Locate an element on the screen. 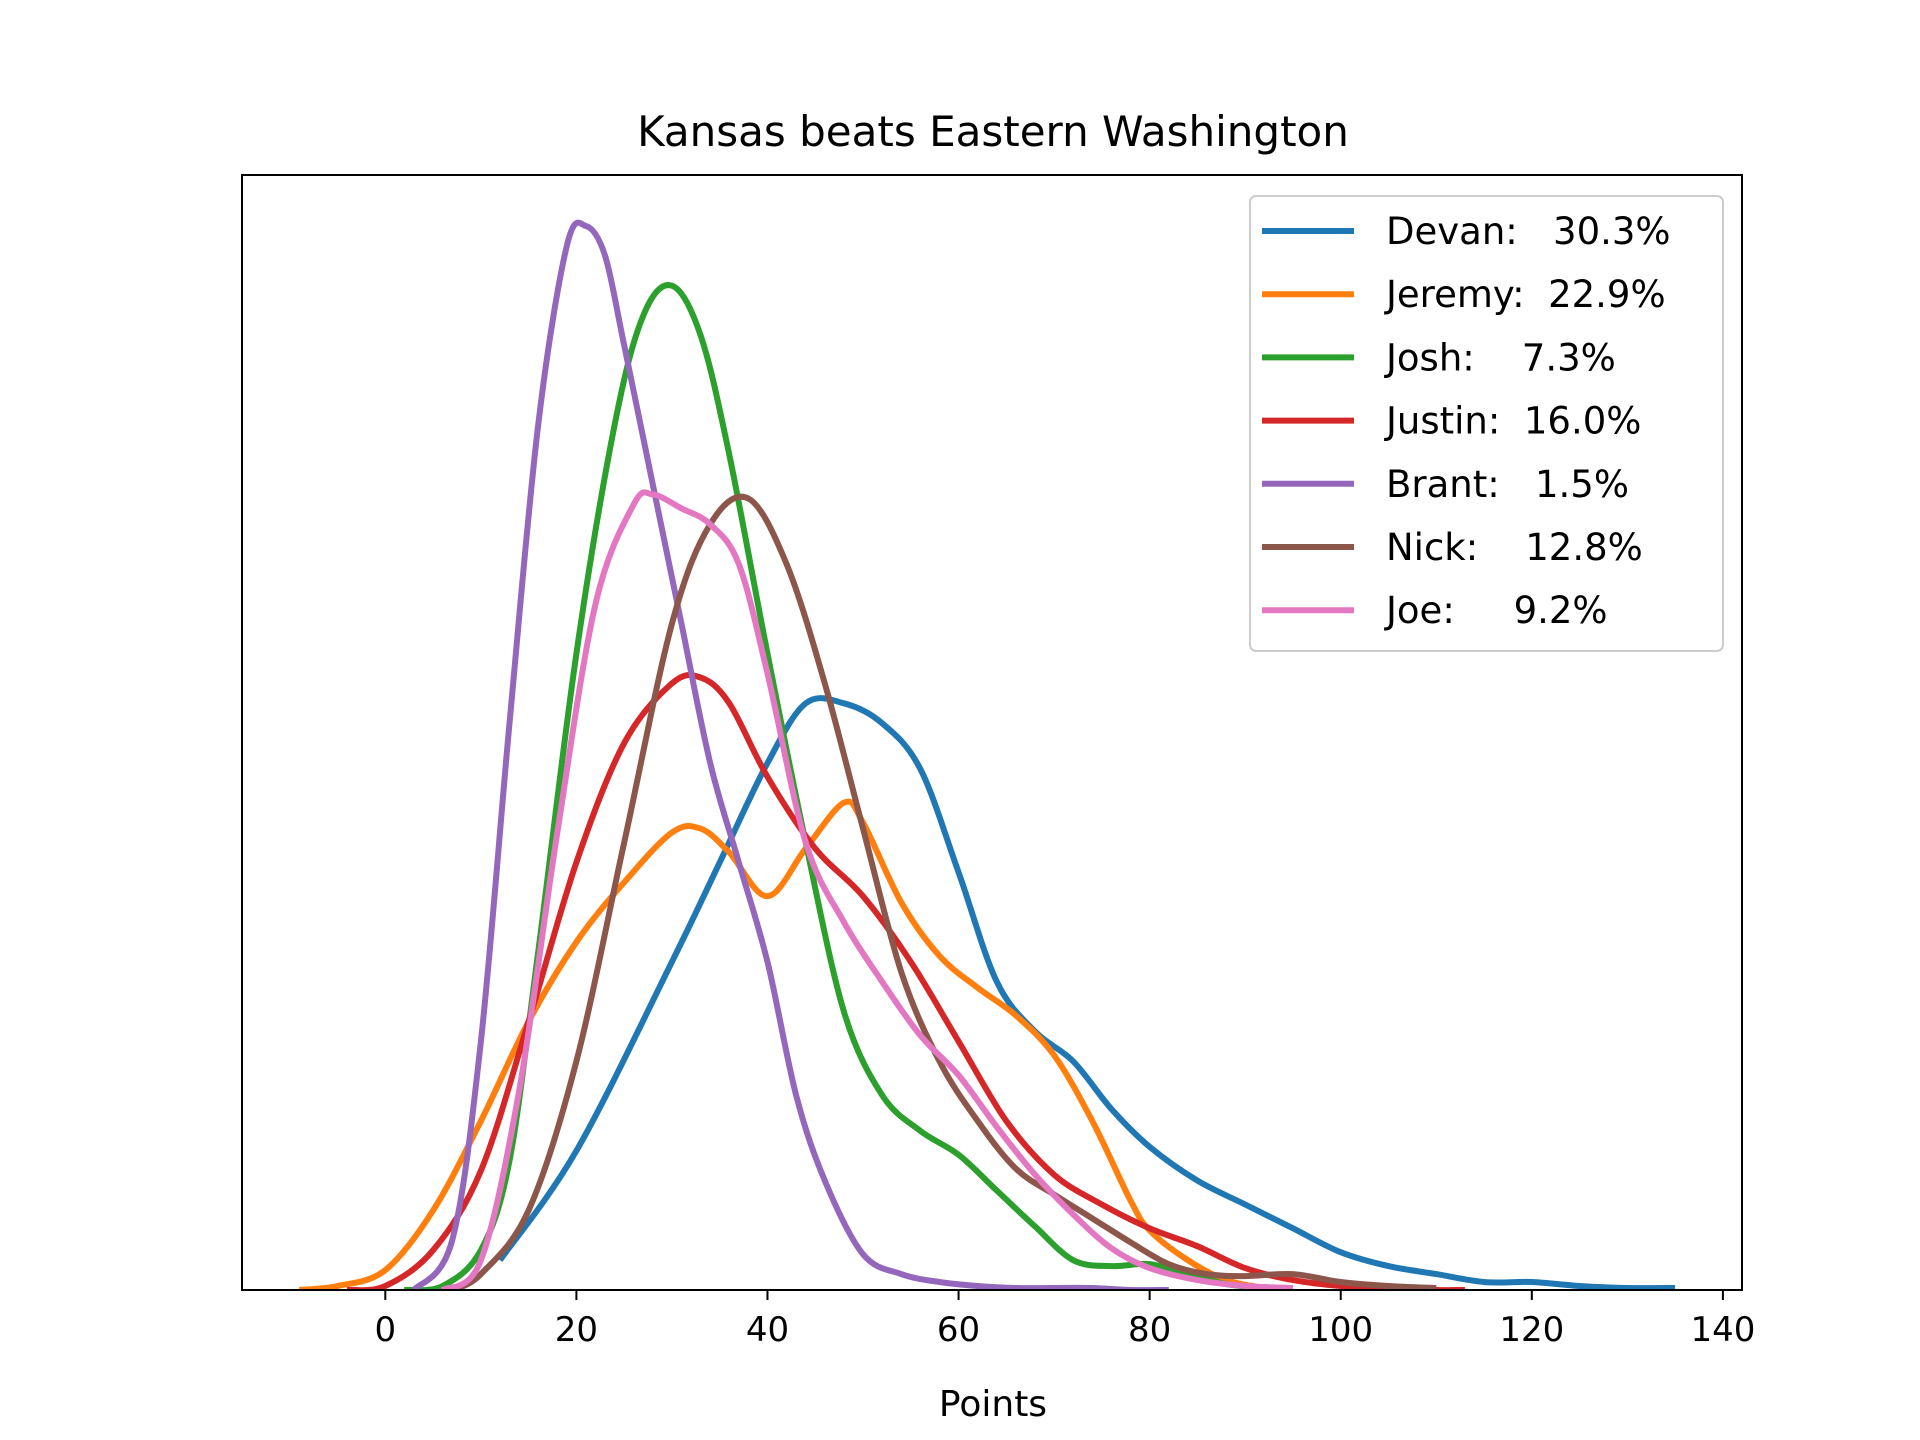 The image size is (1920, 1440). legend-label: Joe: 9.2% is located at coordinates (1496, 610).